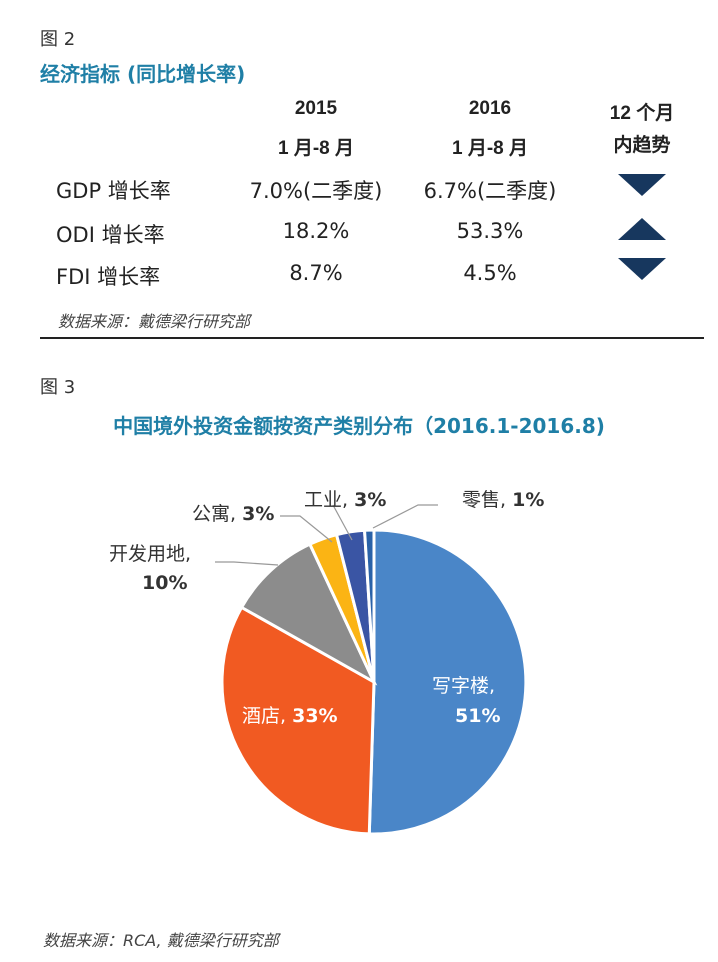 This screenshot has height=962, width=718. I want to click on pie-label-hotel: 酒店, 33%, so click(290, 716).